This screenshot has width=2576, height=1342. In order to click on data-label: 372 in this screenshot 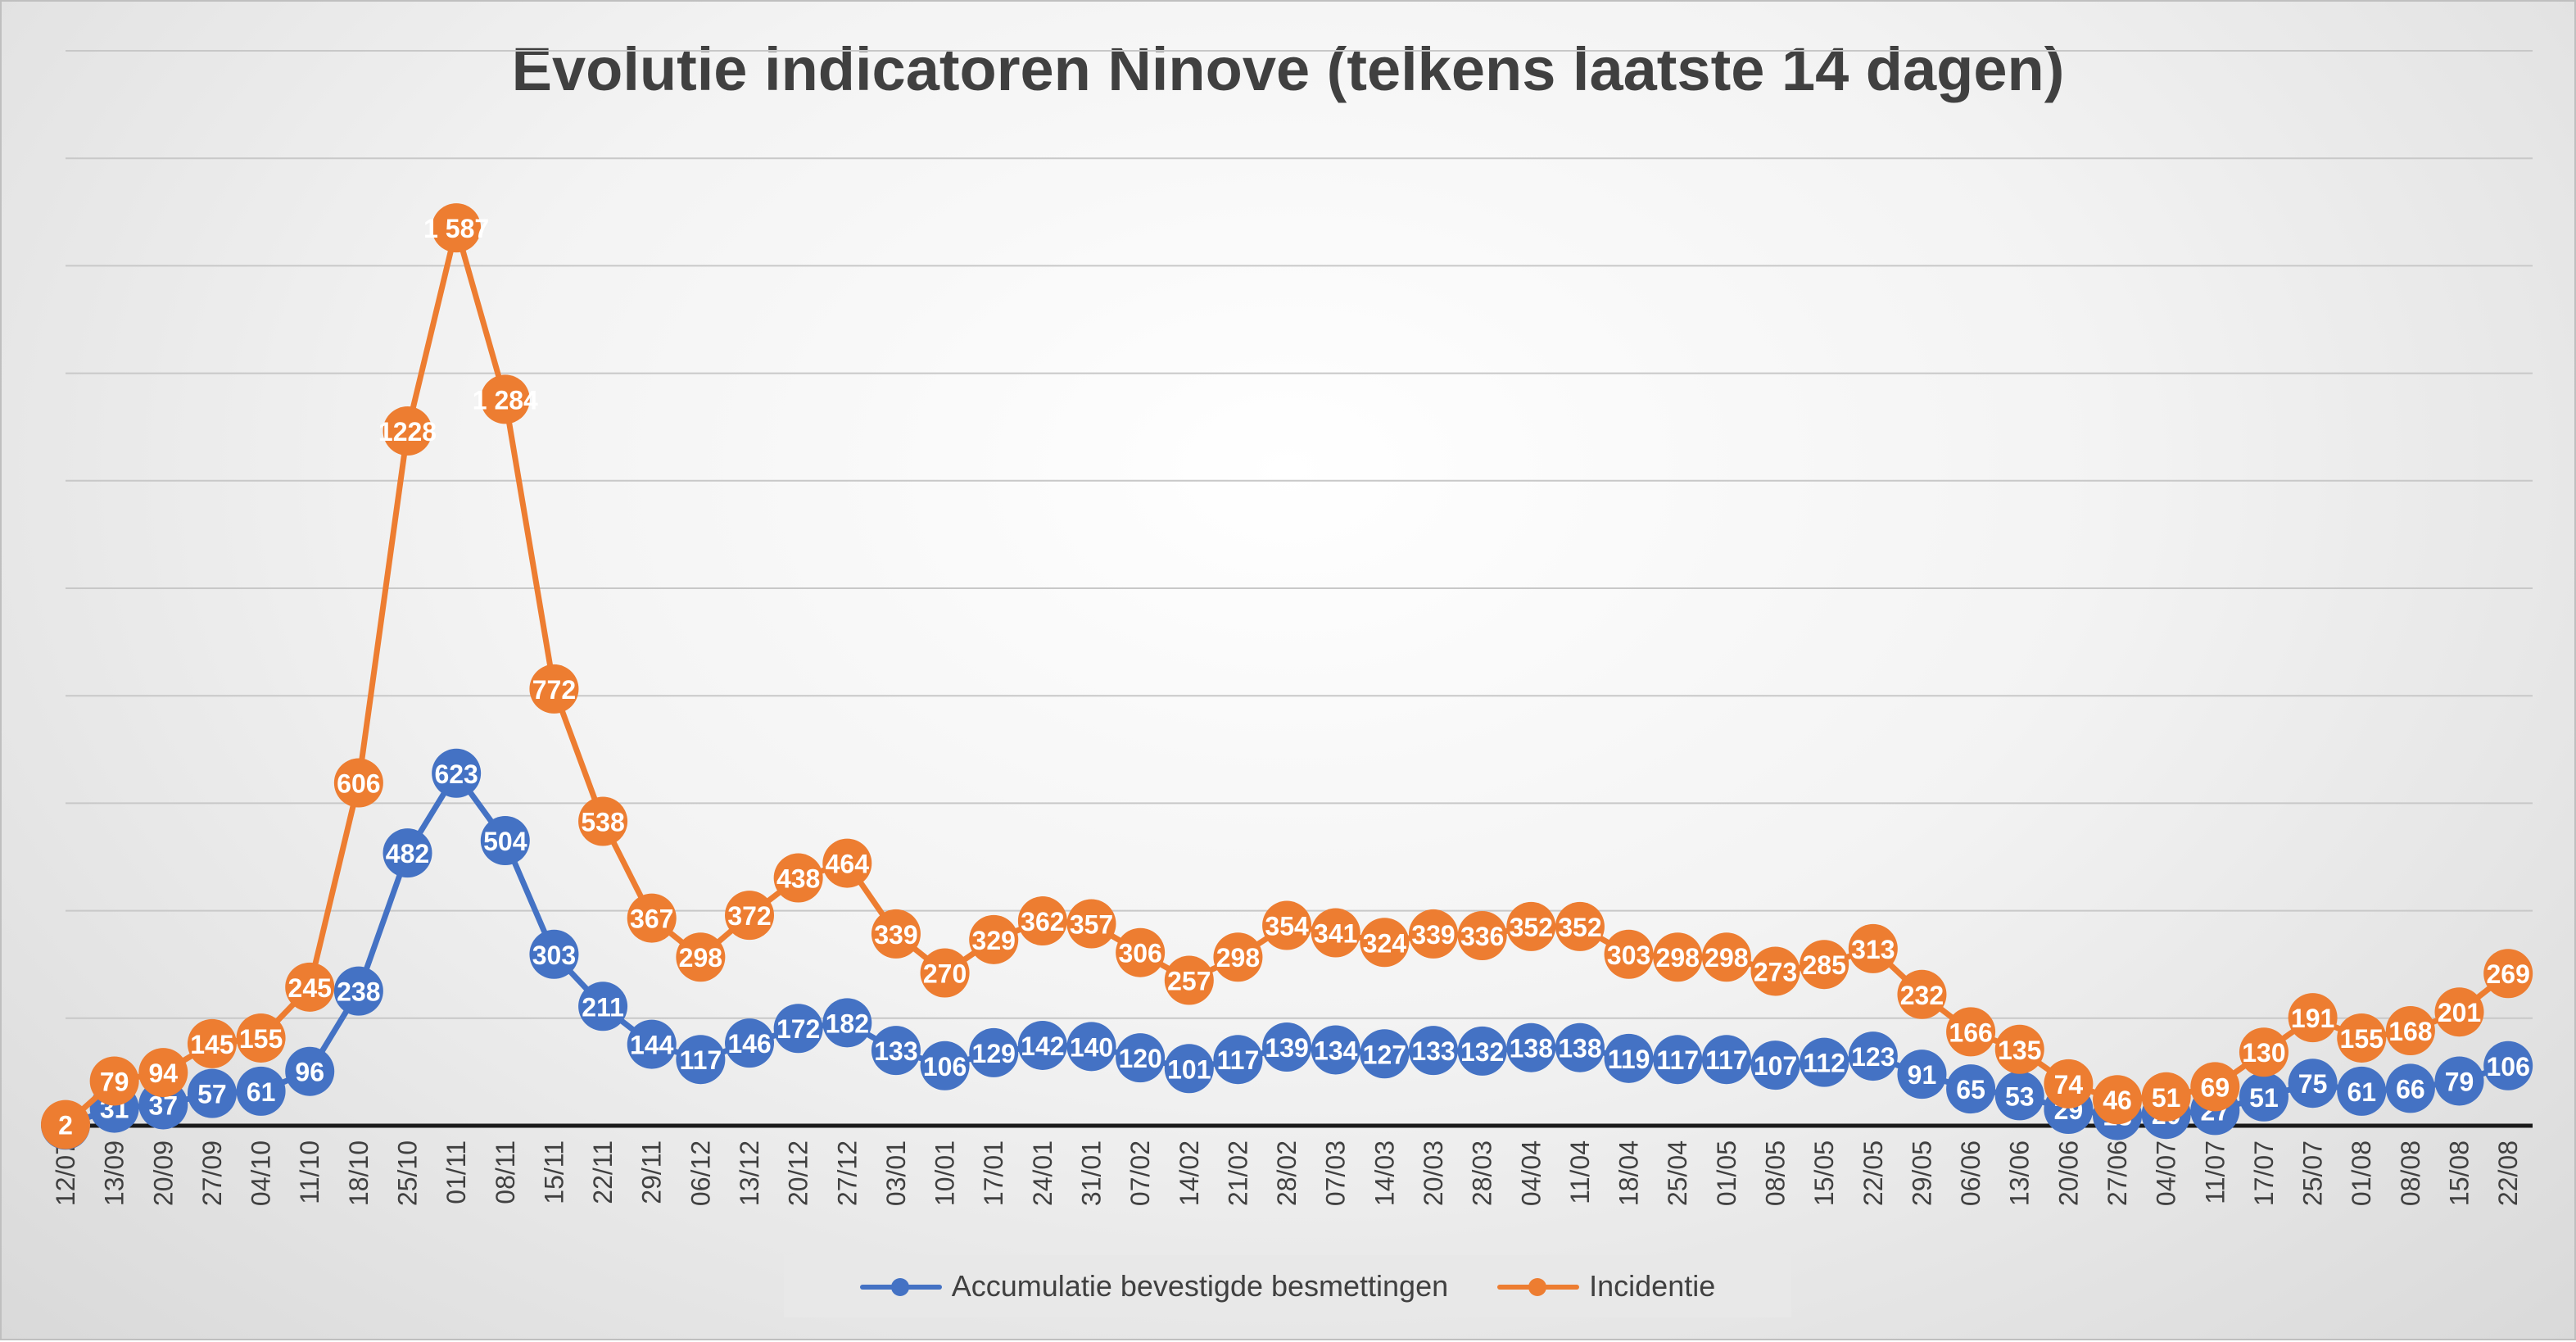, I will do `click(749, 916)`.